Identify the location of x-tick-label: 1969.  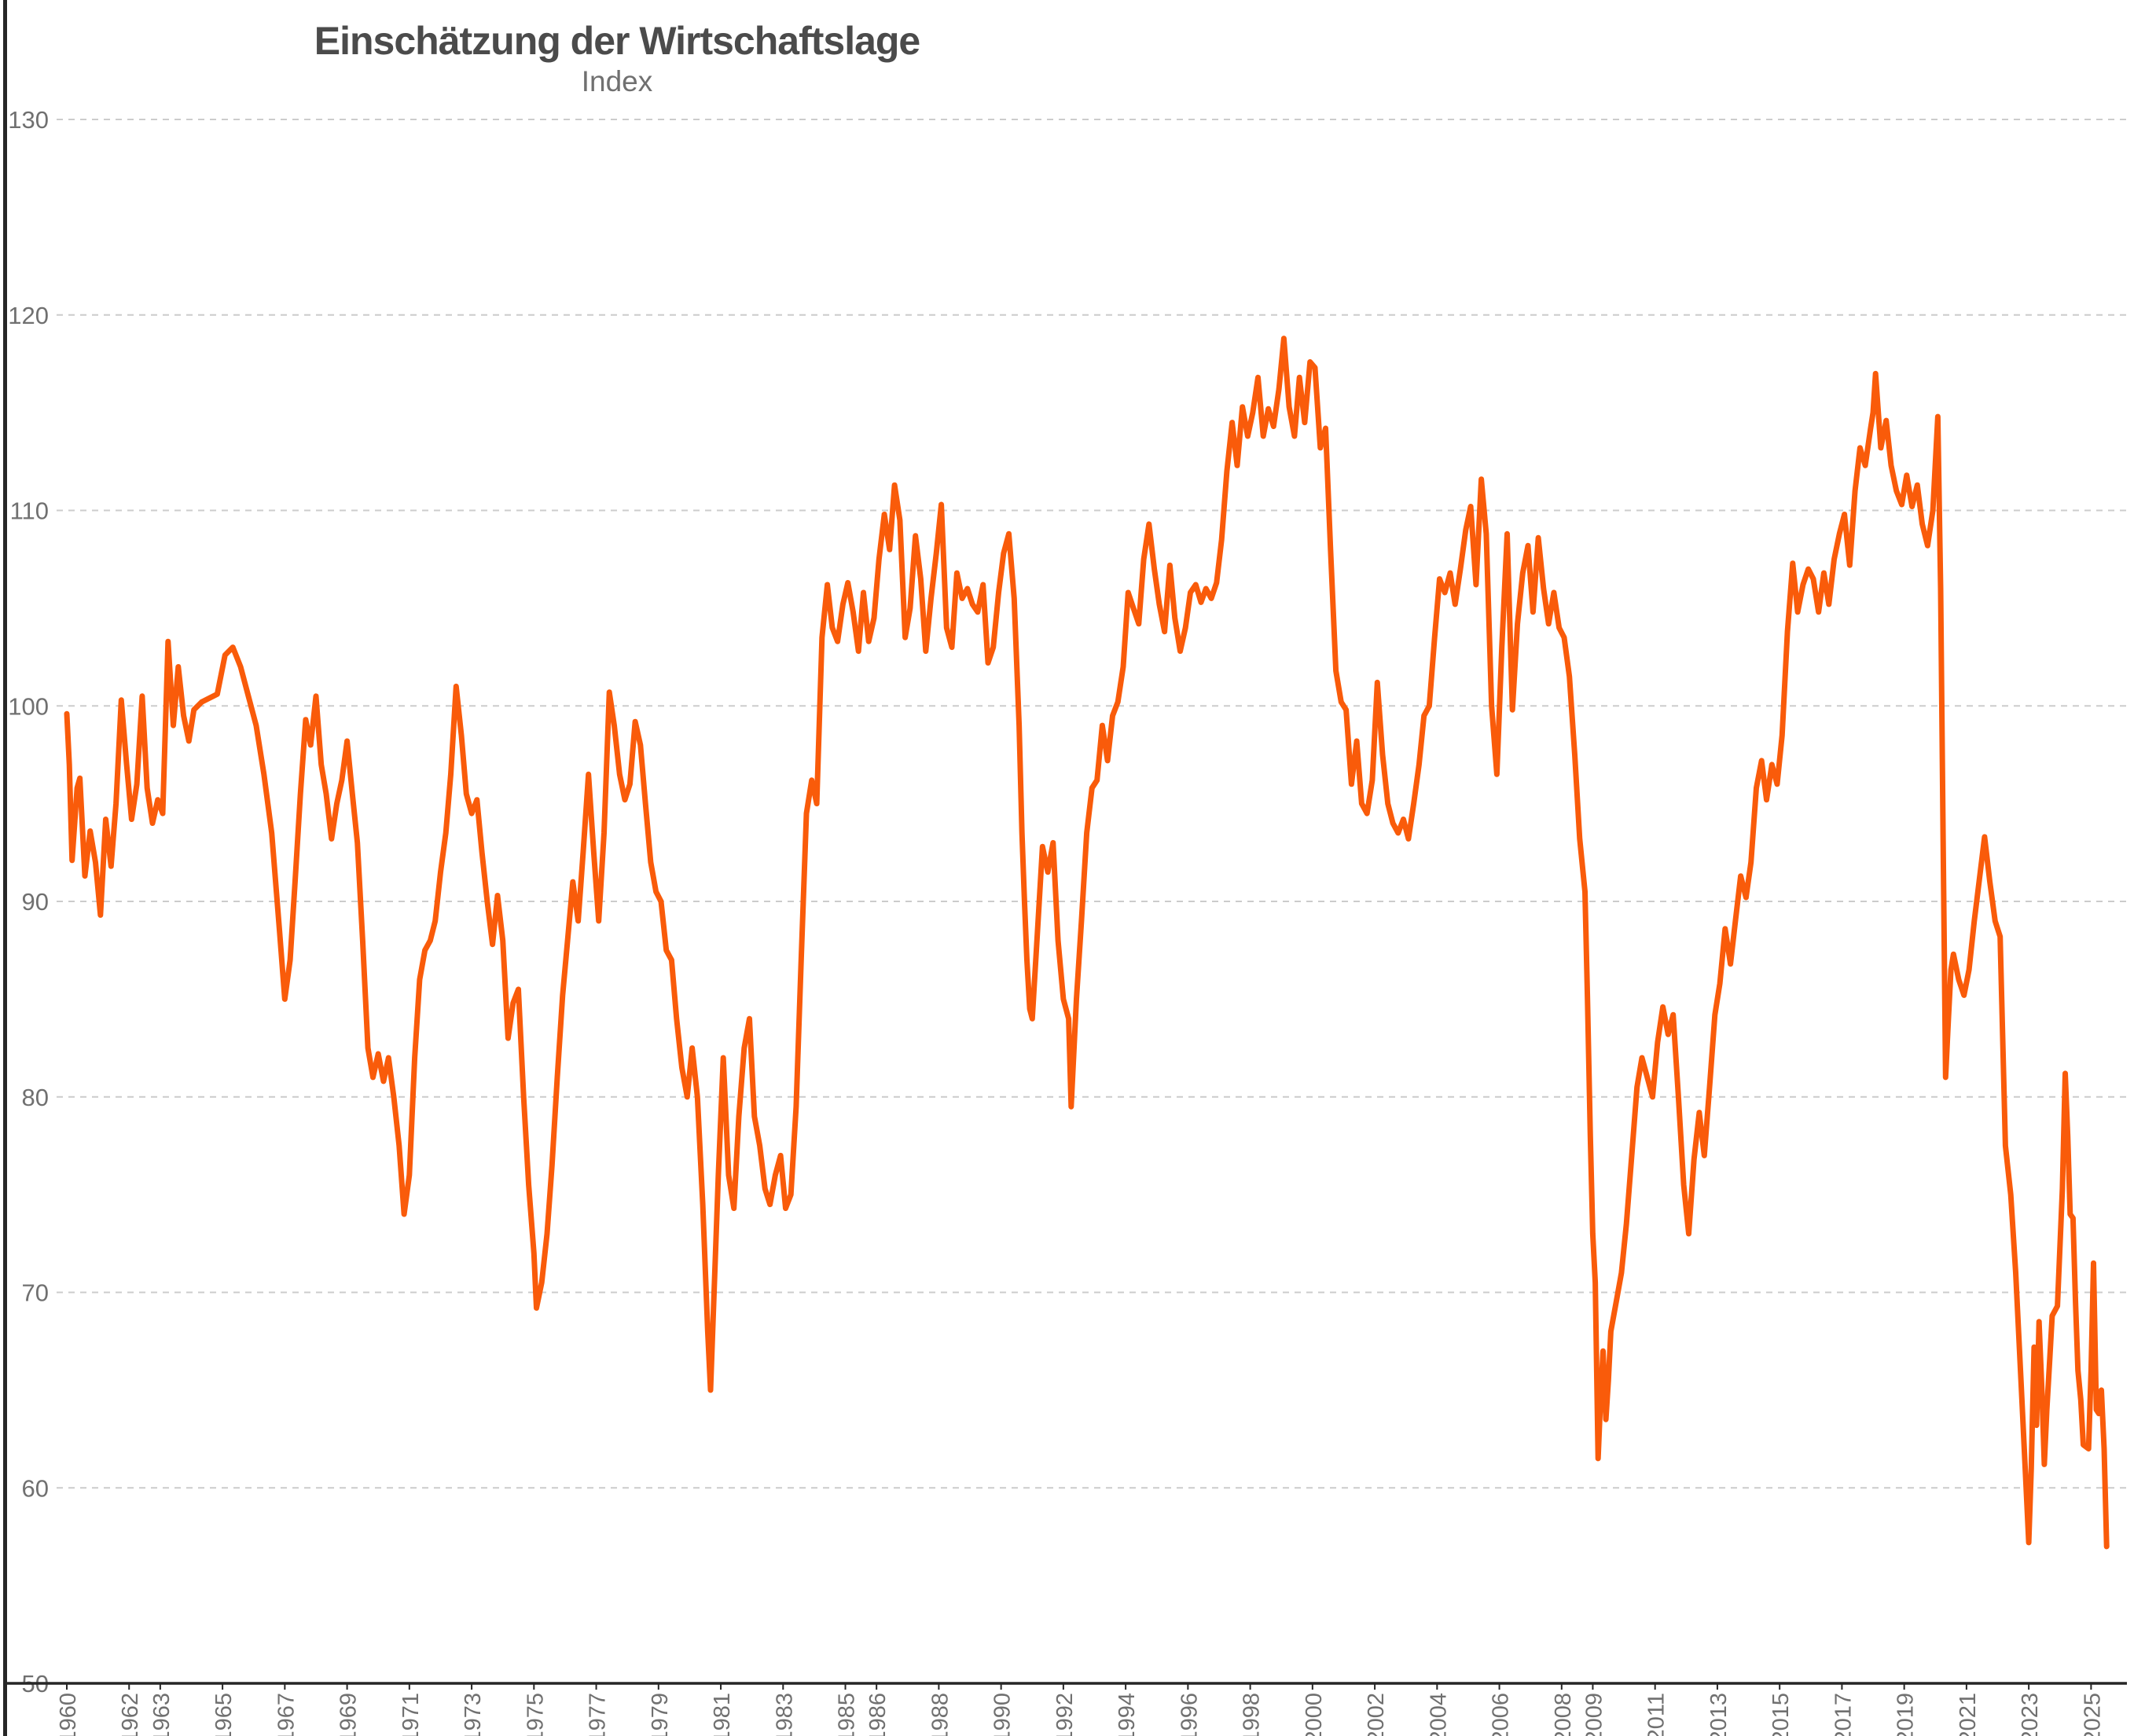
(349, 1714).